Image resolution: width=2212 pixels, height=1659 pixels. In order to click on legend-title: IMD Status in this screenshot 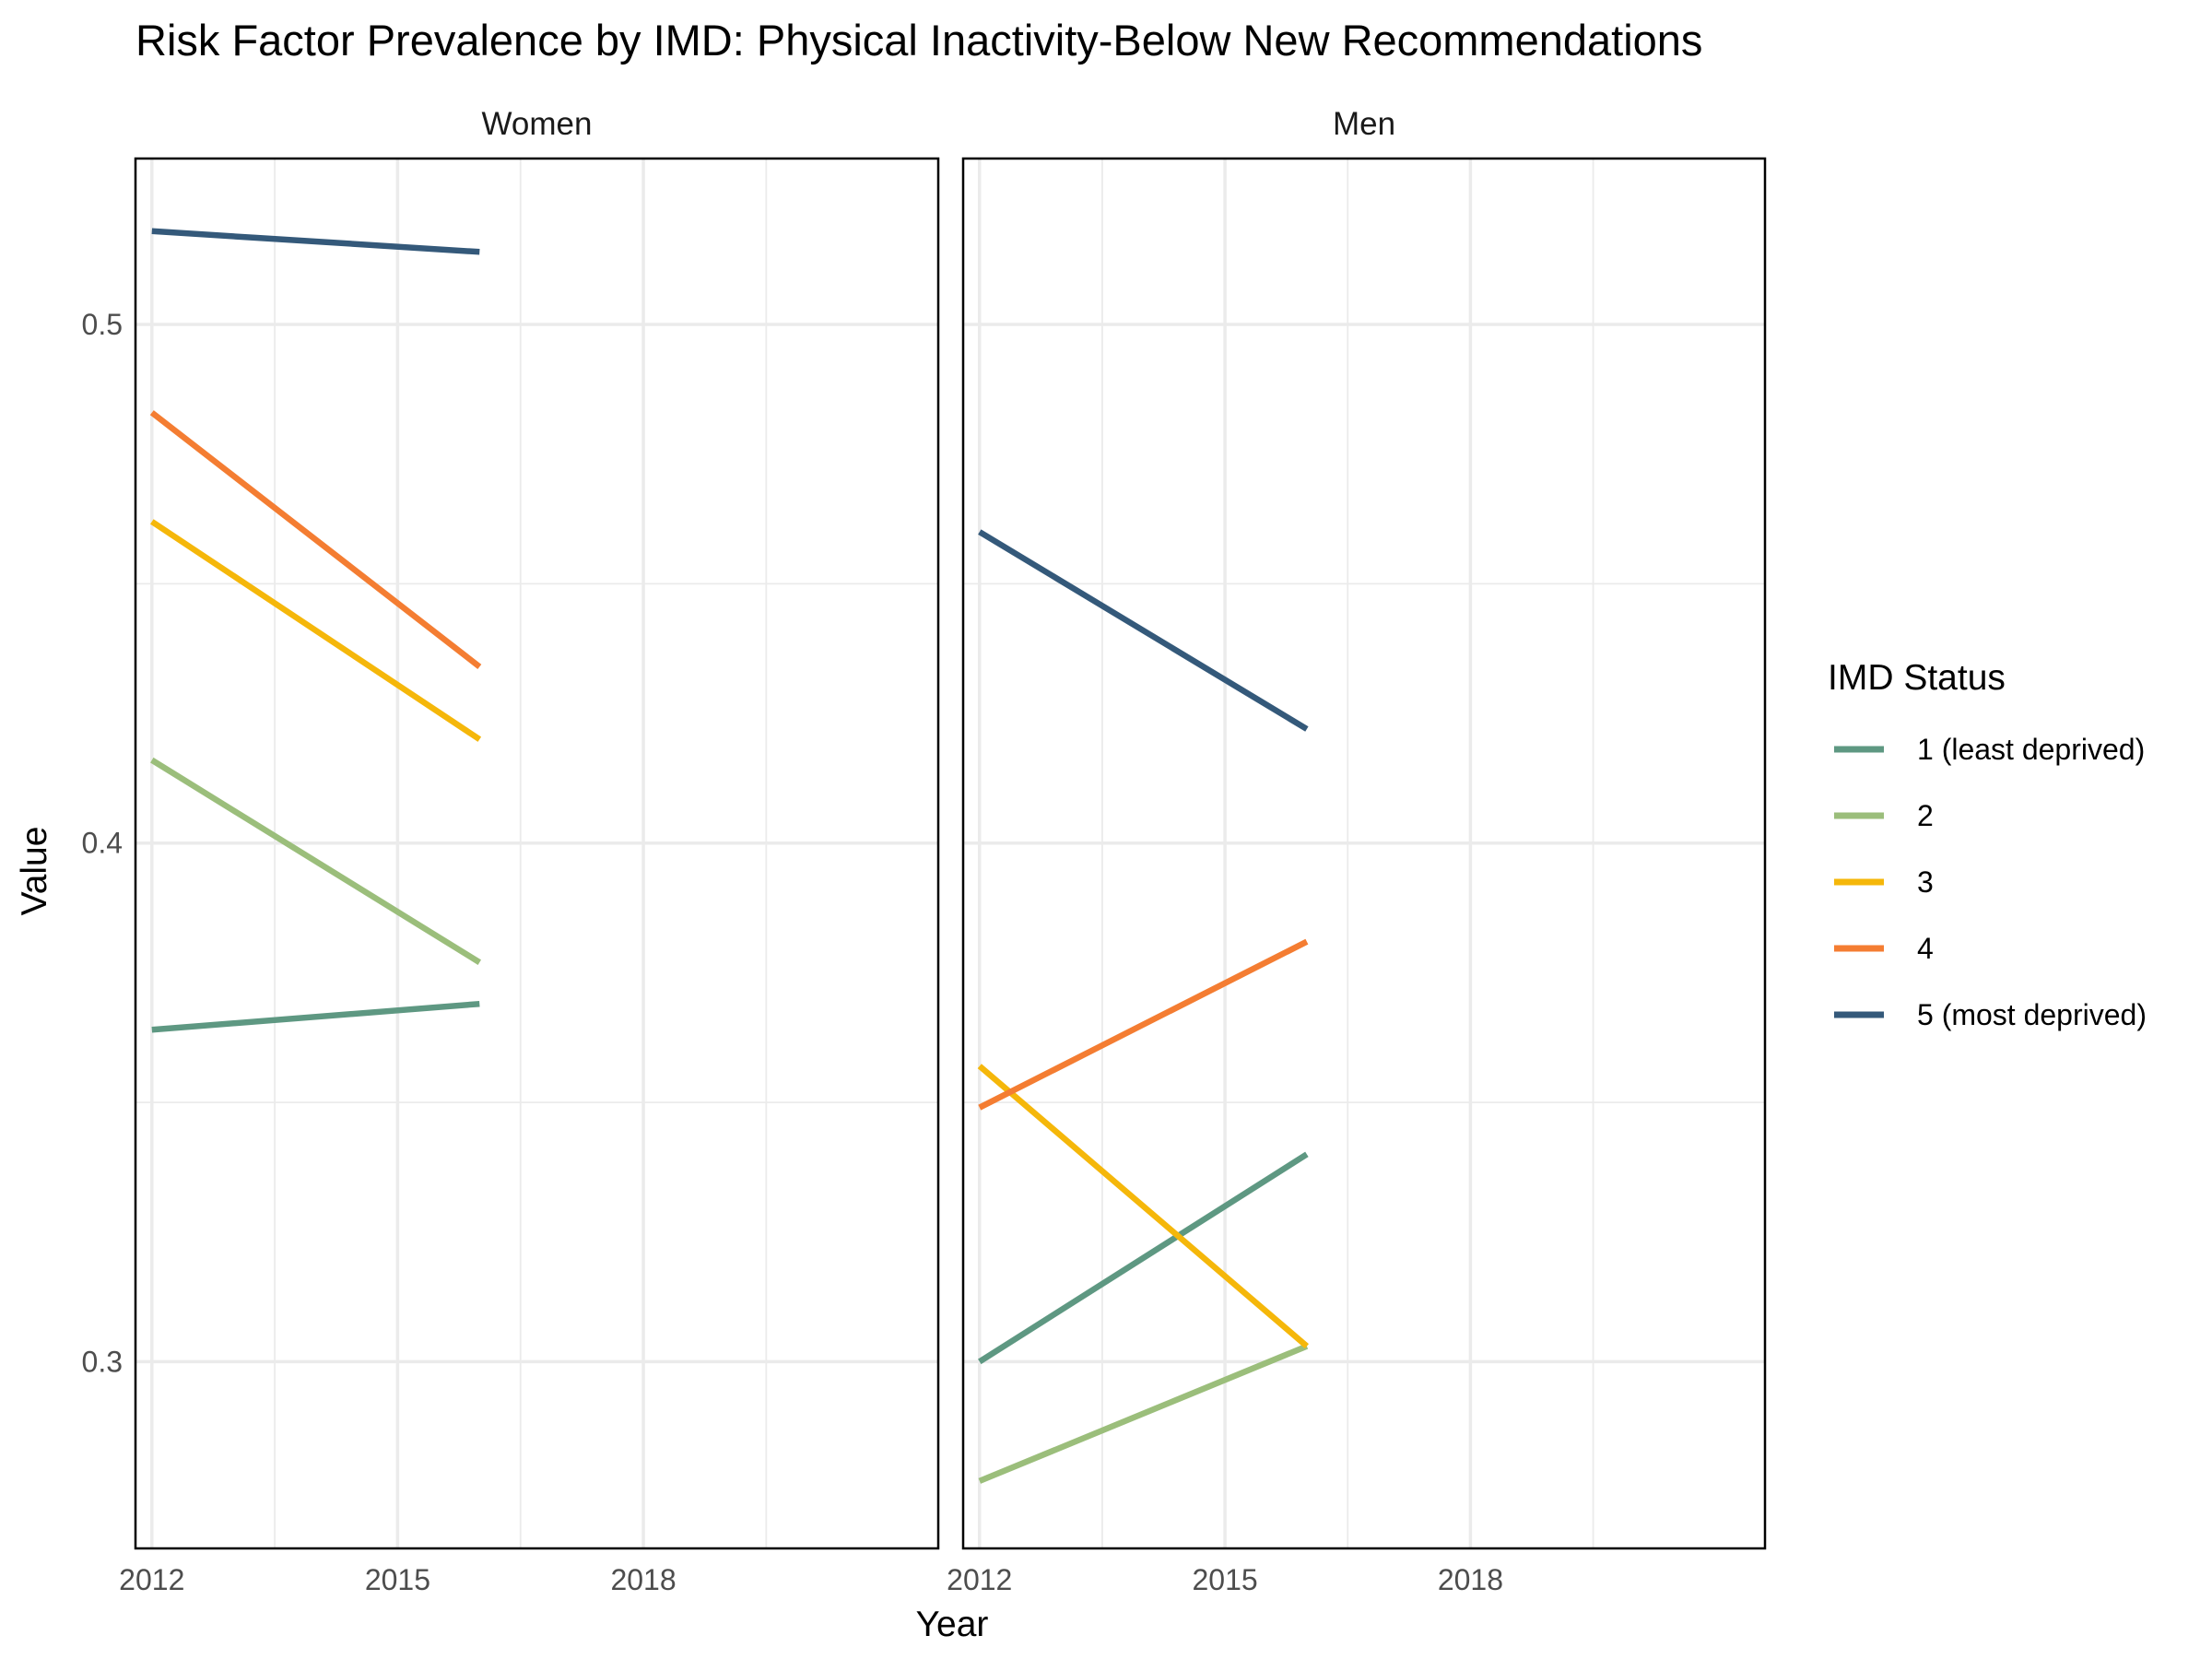, I will do `click(1917, 678)`.